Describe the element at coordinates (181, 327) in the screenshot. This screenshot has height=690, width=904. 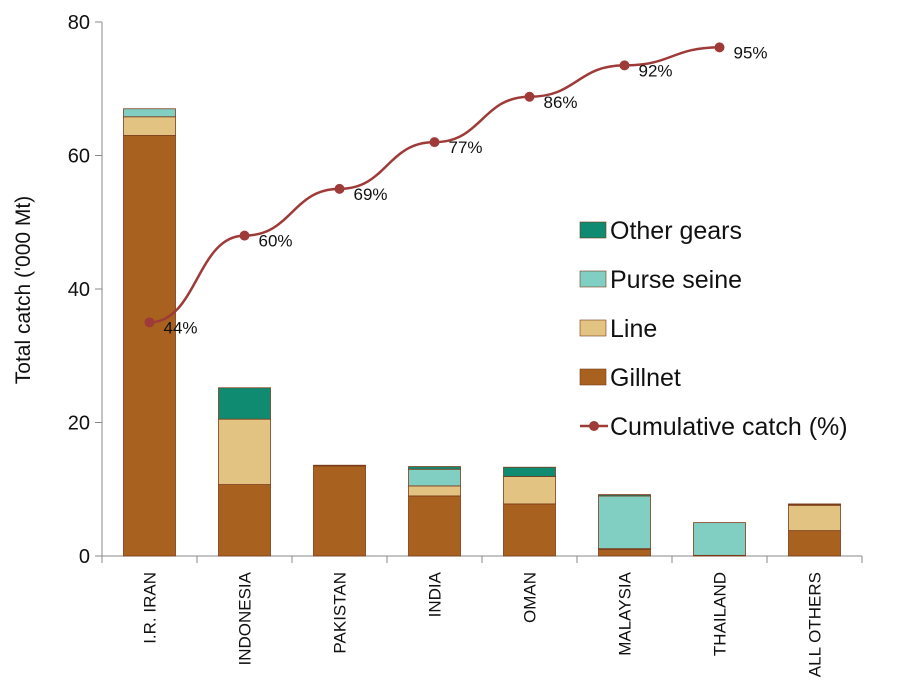
I see `cumulative-label: 44%` at that location.